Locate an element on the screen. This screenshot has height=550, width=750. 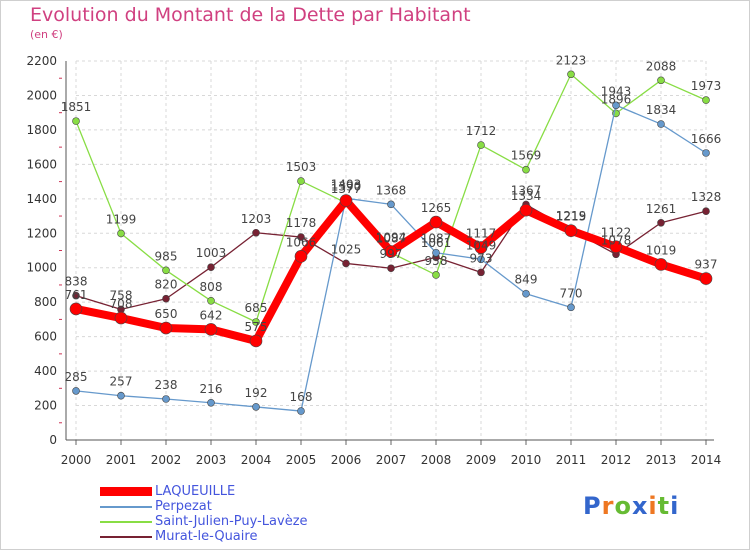
x-tick-label: 2008 is located at coordinates (436, 460).